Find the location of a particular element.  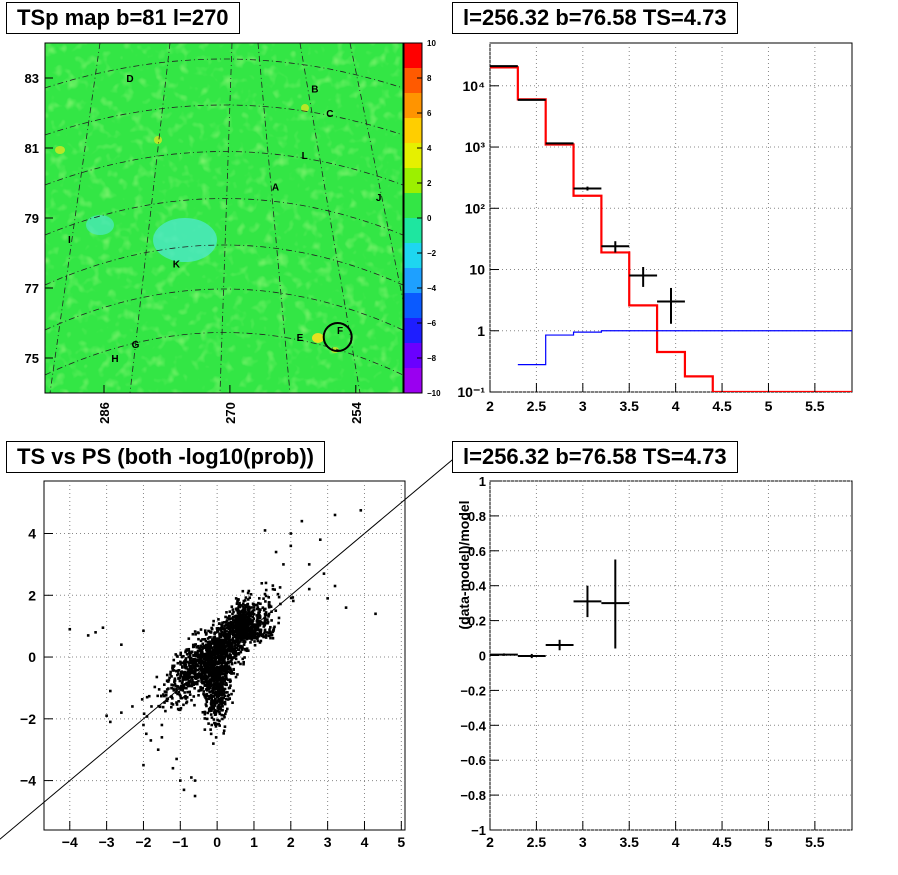

scatter-title: TS vs PS (both -log10(prob)) is located at coordinates (165, 457).